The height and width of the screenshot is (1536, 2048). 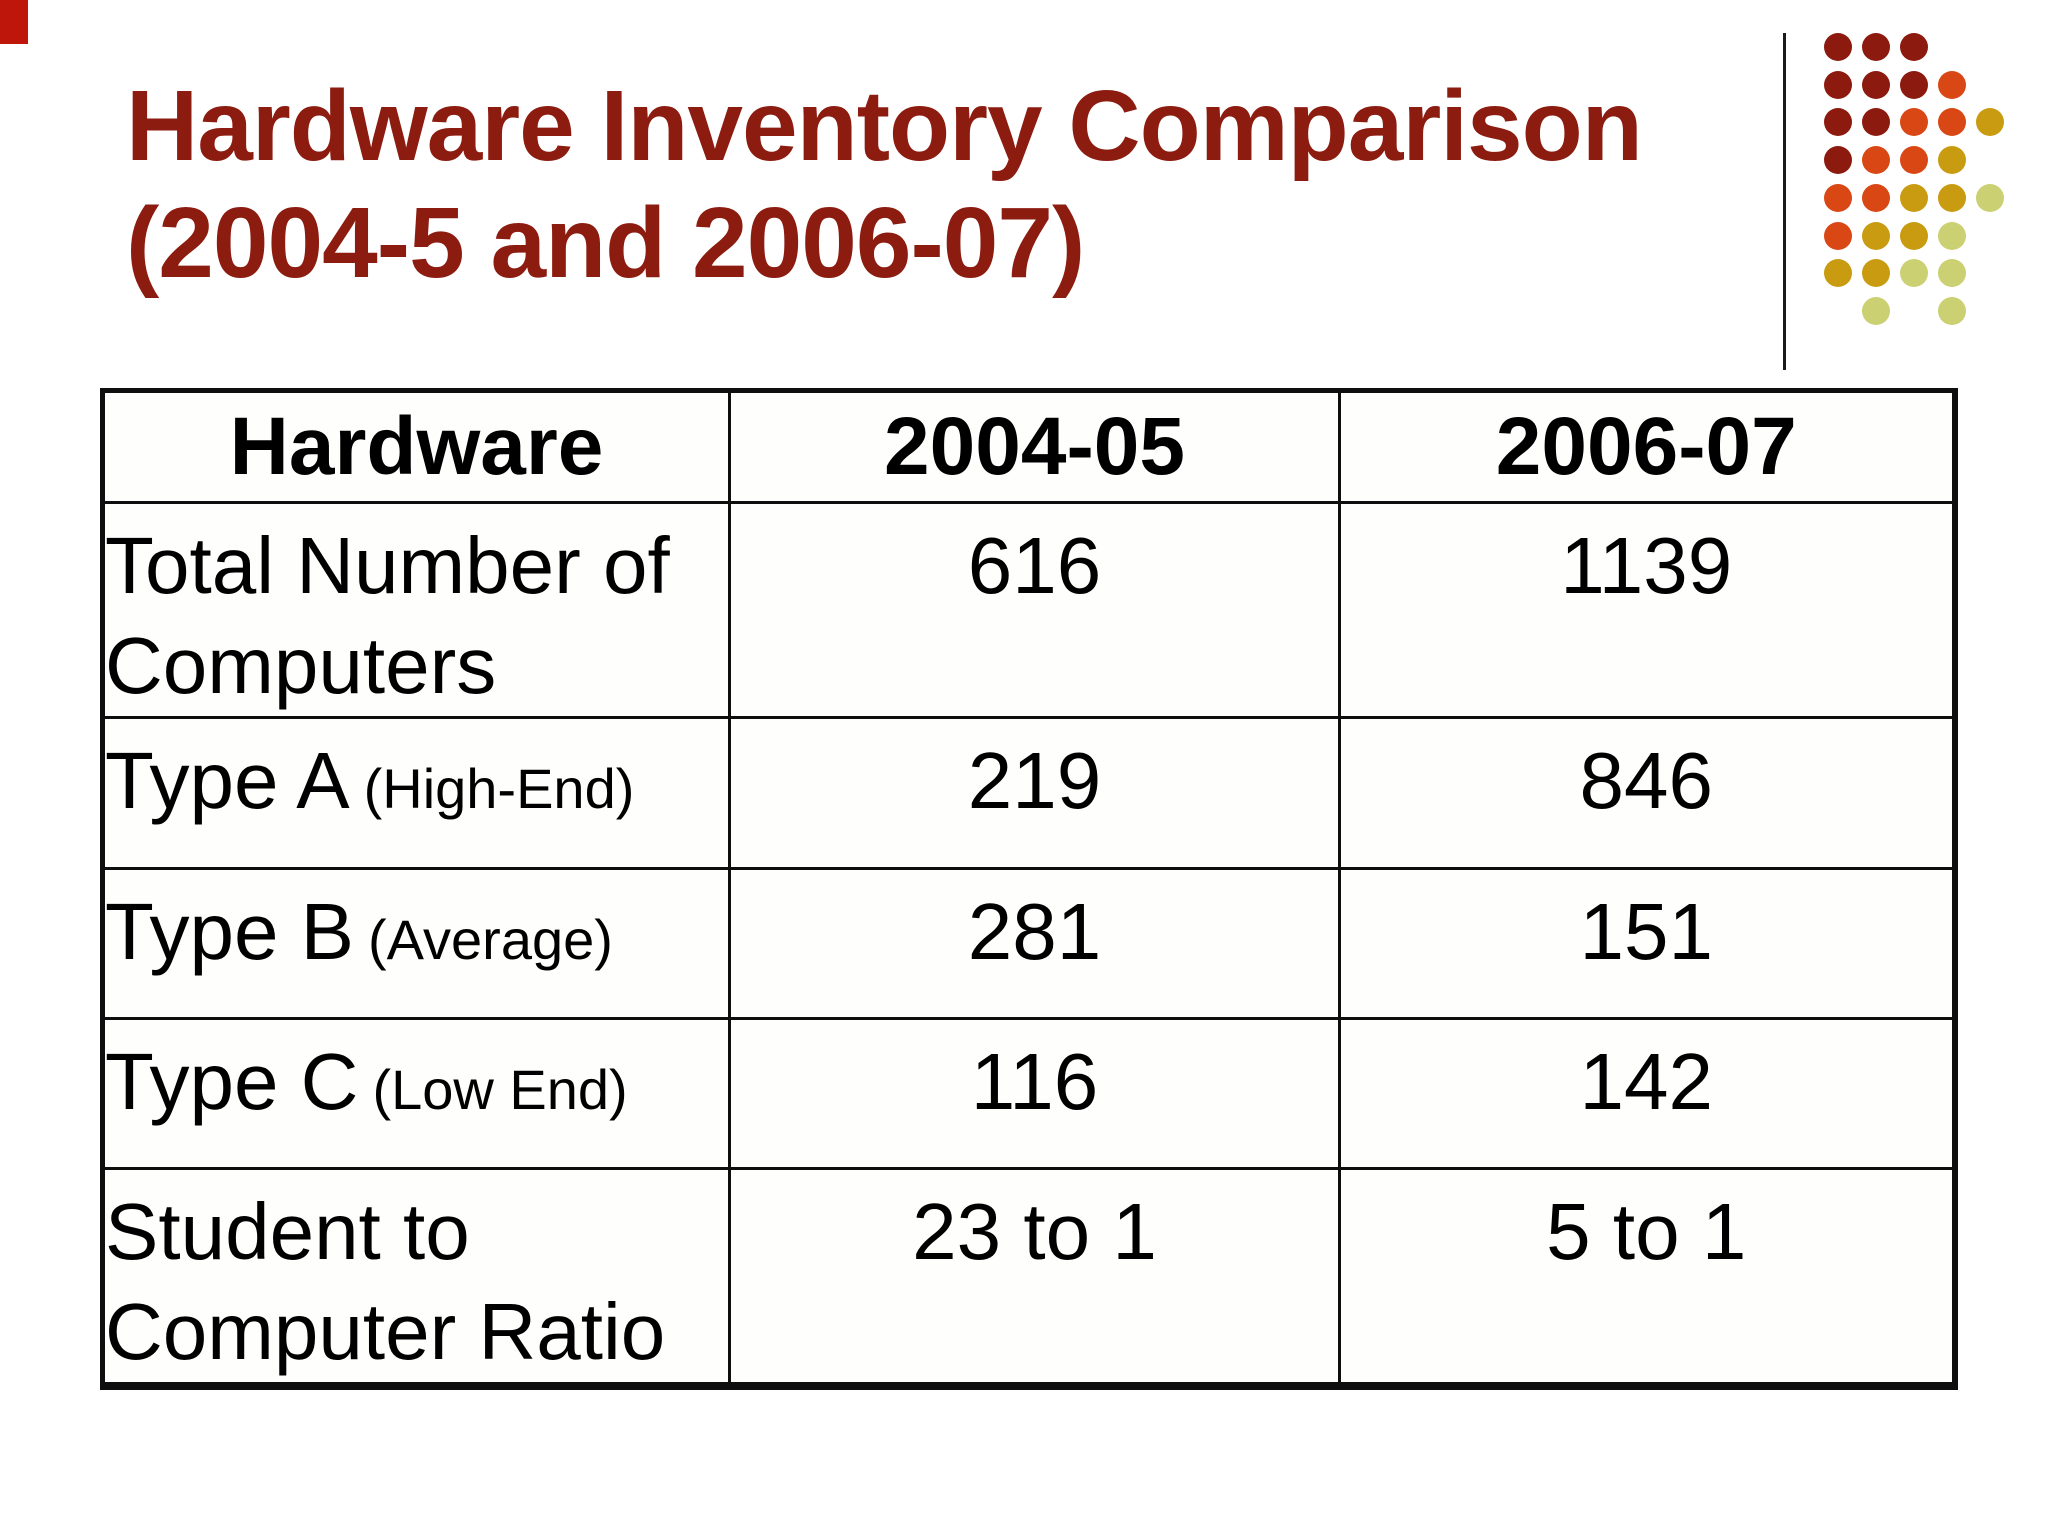 I want to click on row-label-note: (Low End), so click(x=500, y=1089).